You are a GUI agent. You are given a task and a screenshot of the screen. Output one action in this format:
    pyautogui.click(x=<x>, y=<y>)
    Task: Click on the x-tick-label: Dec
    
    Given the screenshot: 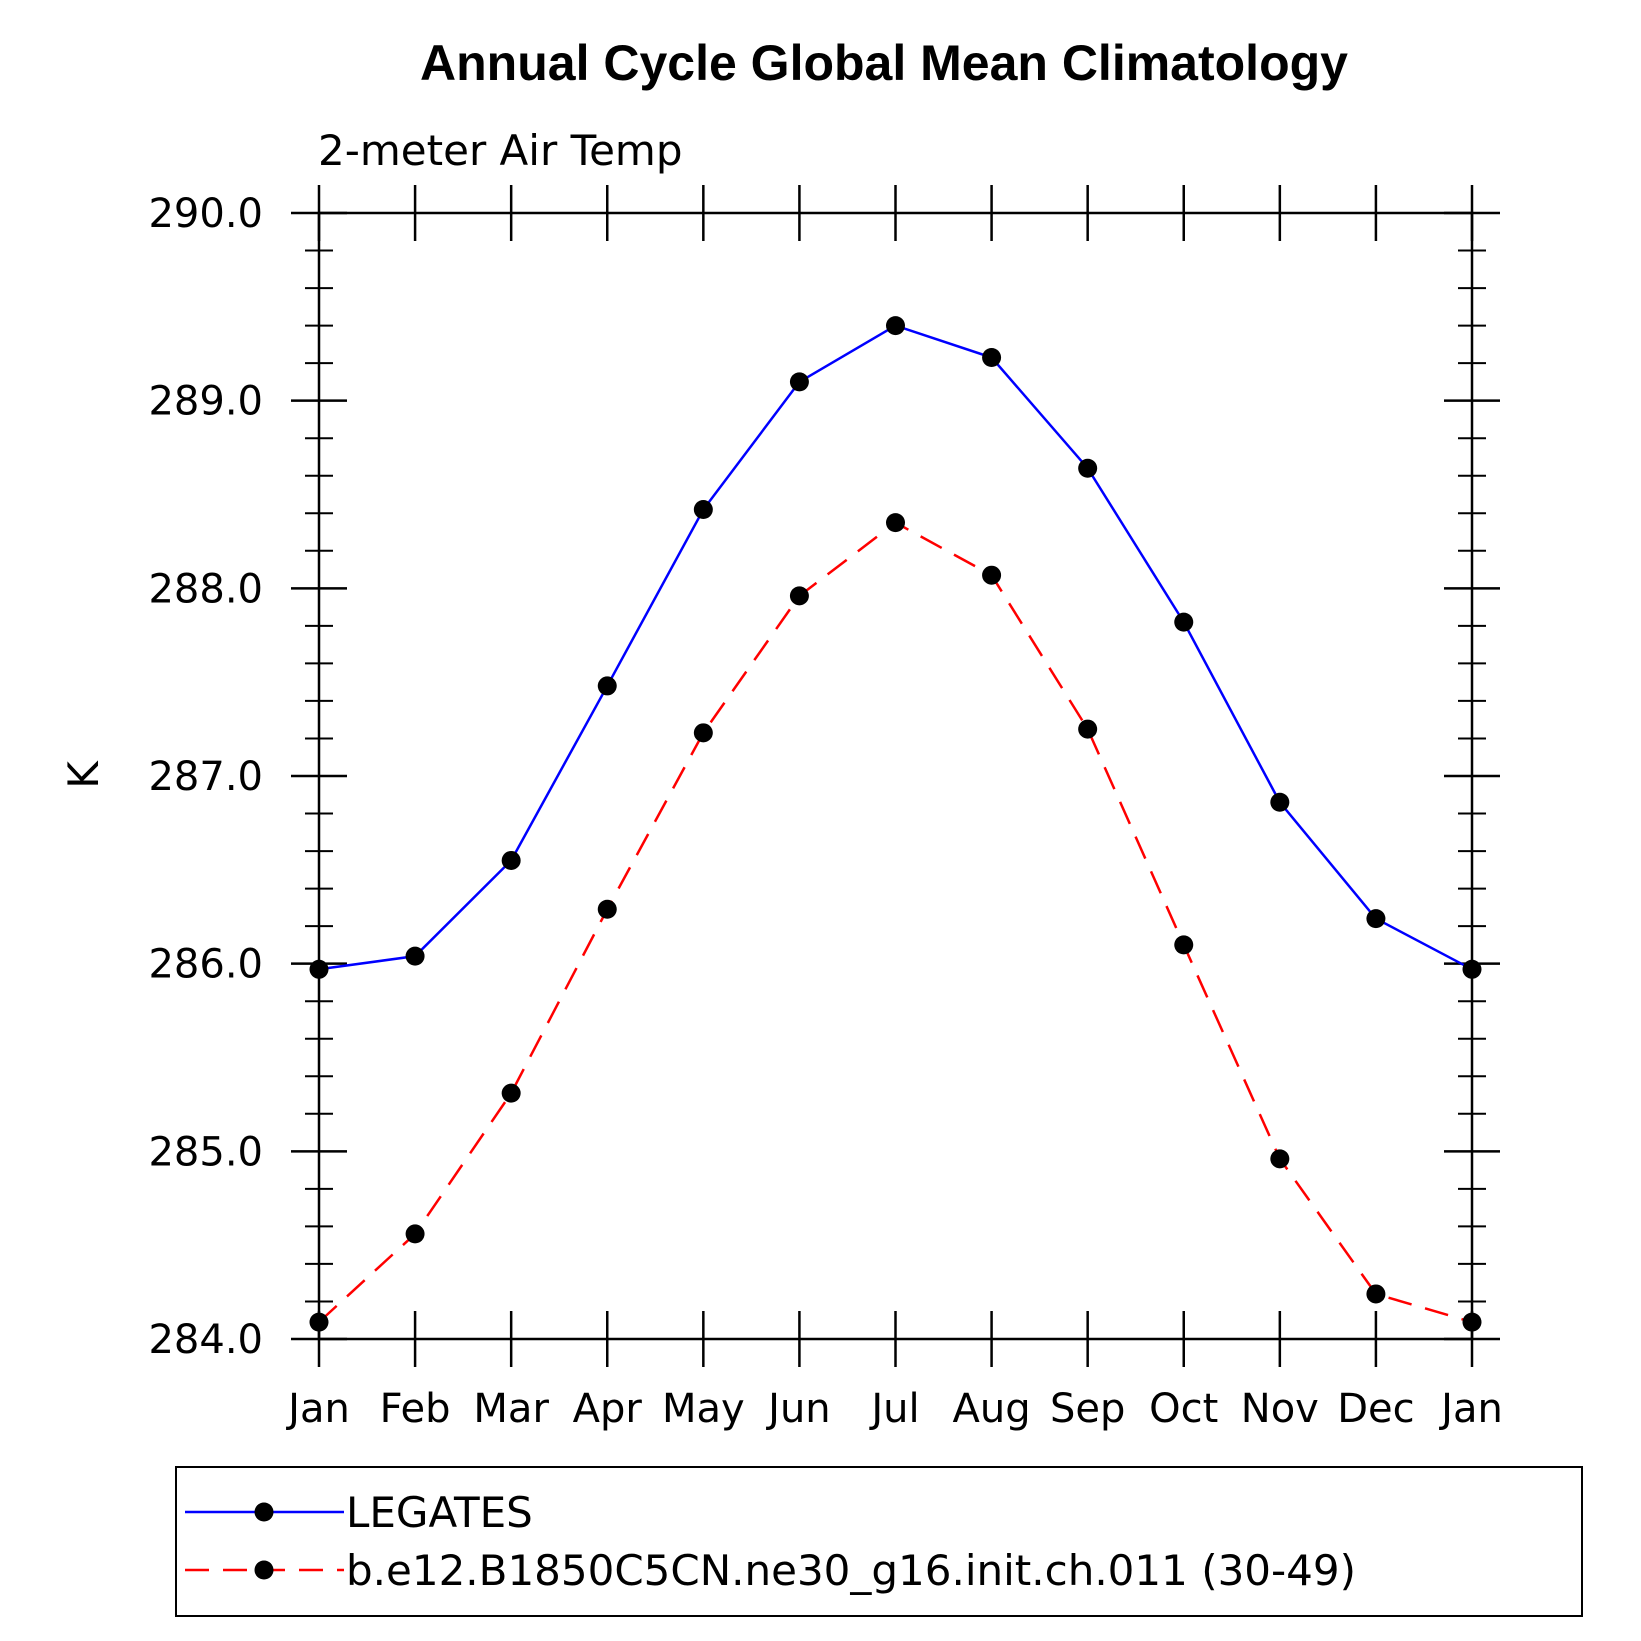 What is the action you would take?
    pyautogui.click(x=1375, y=1409)
    